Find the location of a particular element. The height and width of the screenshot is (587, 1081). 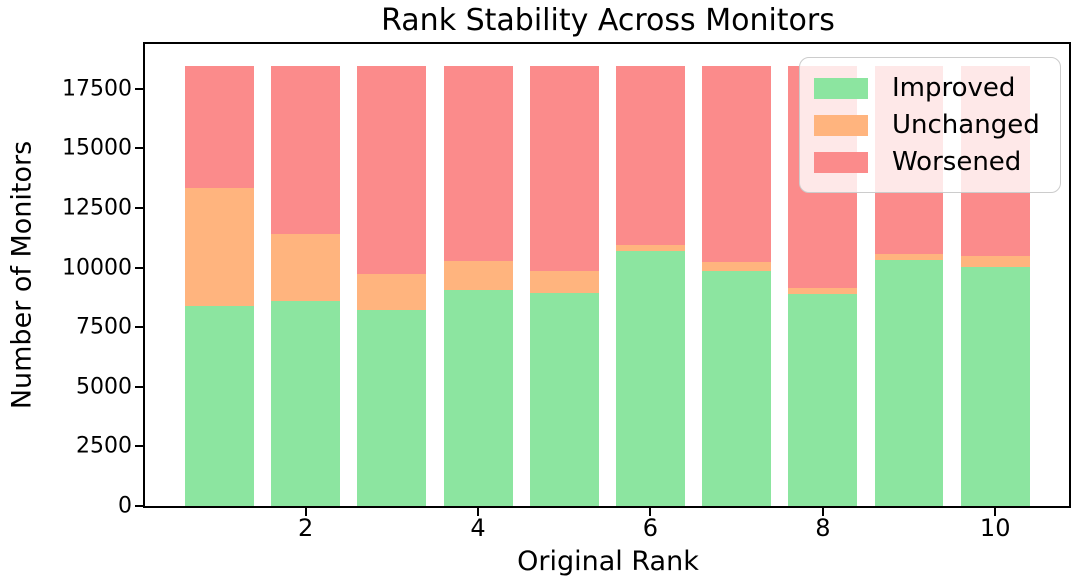

legend-swatch-unchanged is located at coordinates (841, 125).